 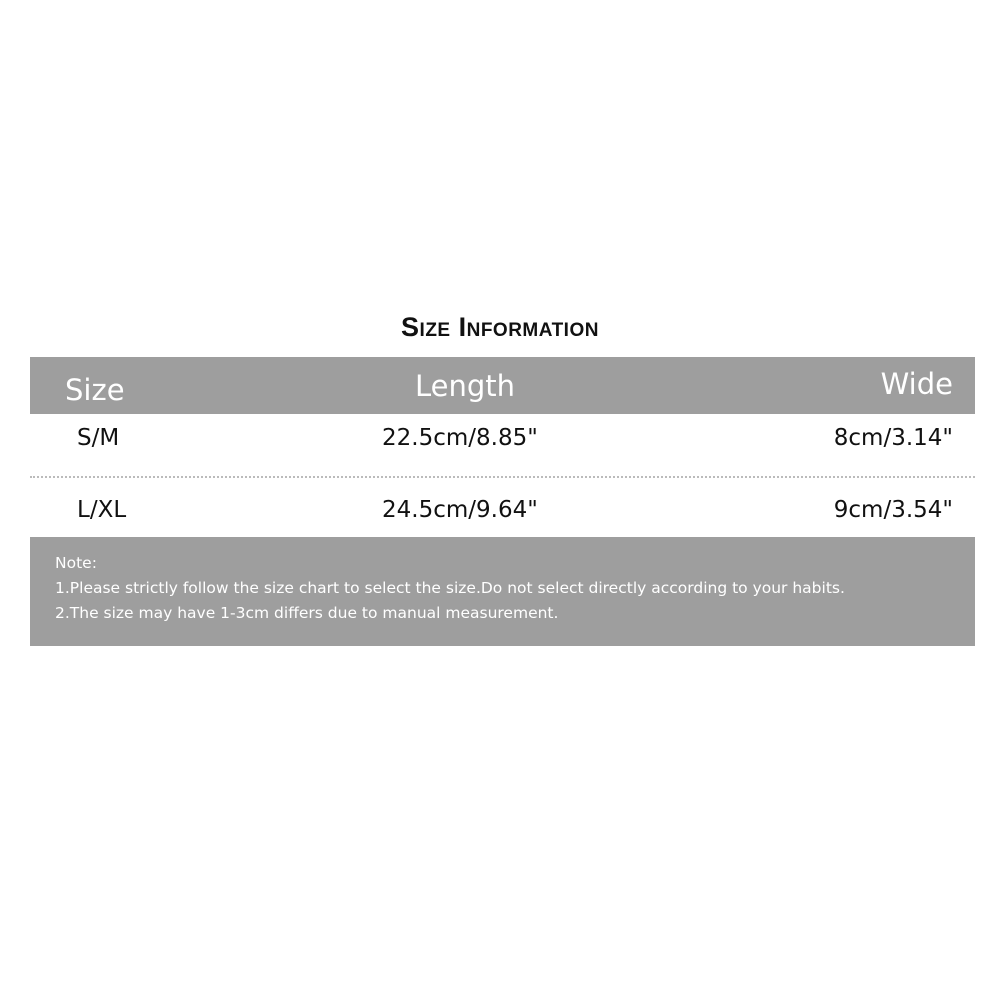 I want to click on cell-length: 24.5cm/9.64", so click(x=460, y=510).